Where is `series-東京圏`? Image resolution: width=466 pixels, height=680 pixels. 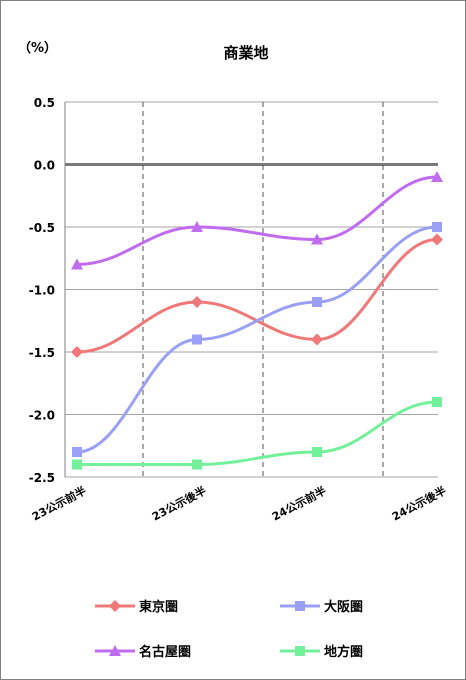 series-東京圏 is located at coordinates (257, 295).